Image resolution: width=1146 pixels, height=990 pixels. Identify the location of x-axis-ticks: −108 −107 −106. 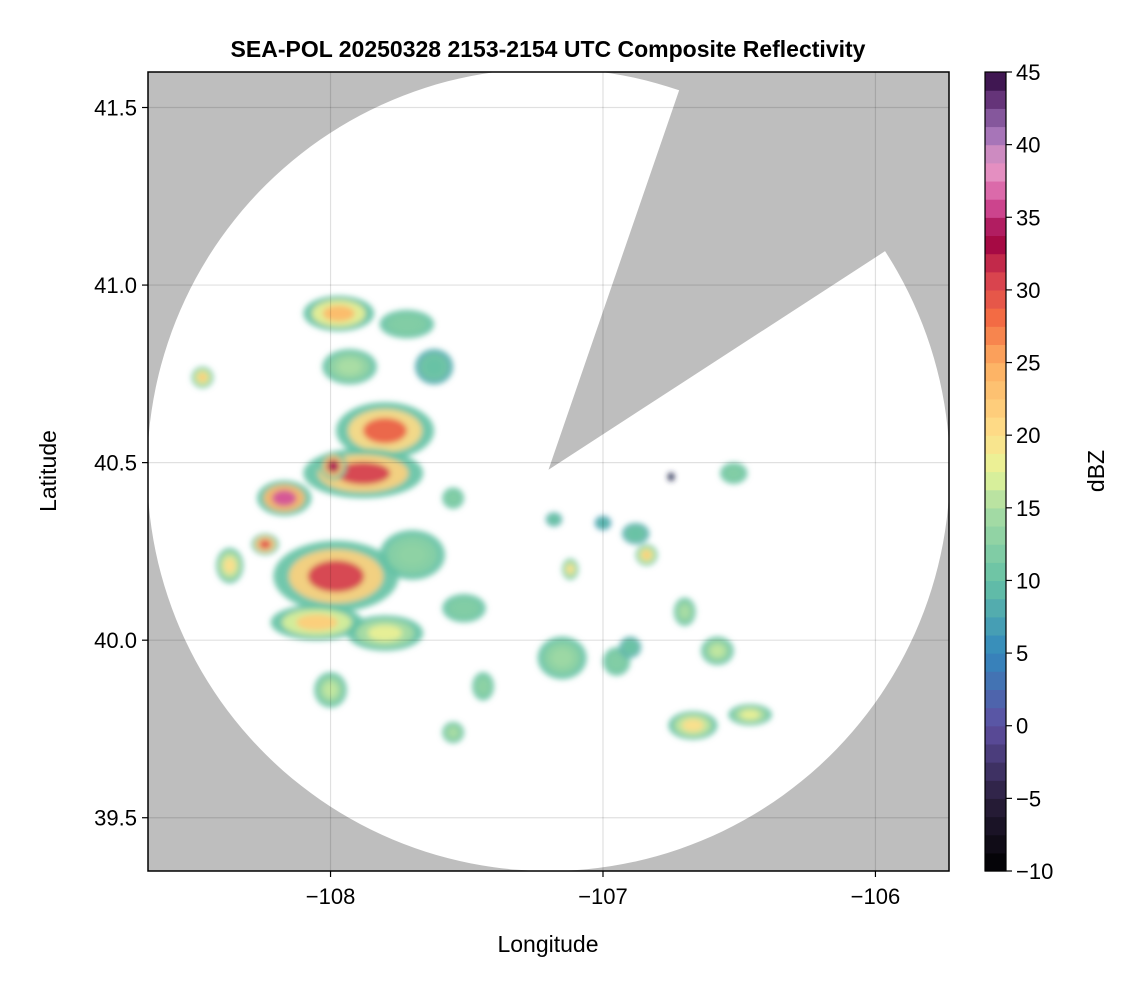
(603, 890).